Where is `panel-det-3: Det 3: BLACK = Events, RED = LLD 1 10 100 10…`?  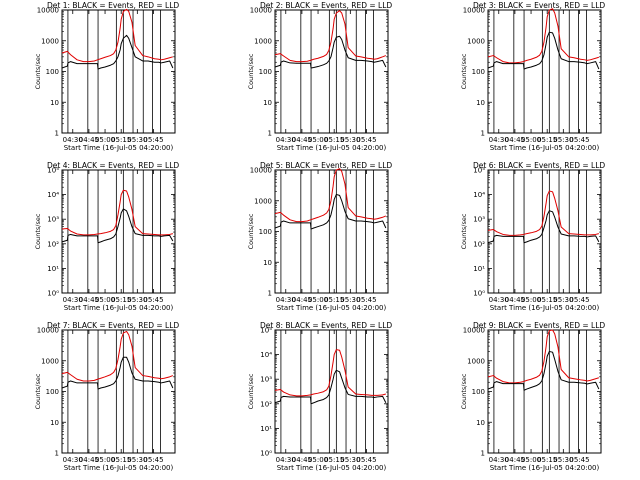 panel-det-3: Det 3: BLACK = Events, RED = LLD 1 10 100 10… is located at coordinates (532, 76).